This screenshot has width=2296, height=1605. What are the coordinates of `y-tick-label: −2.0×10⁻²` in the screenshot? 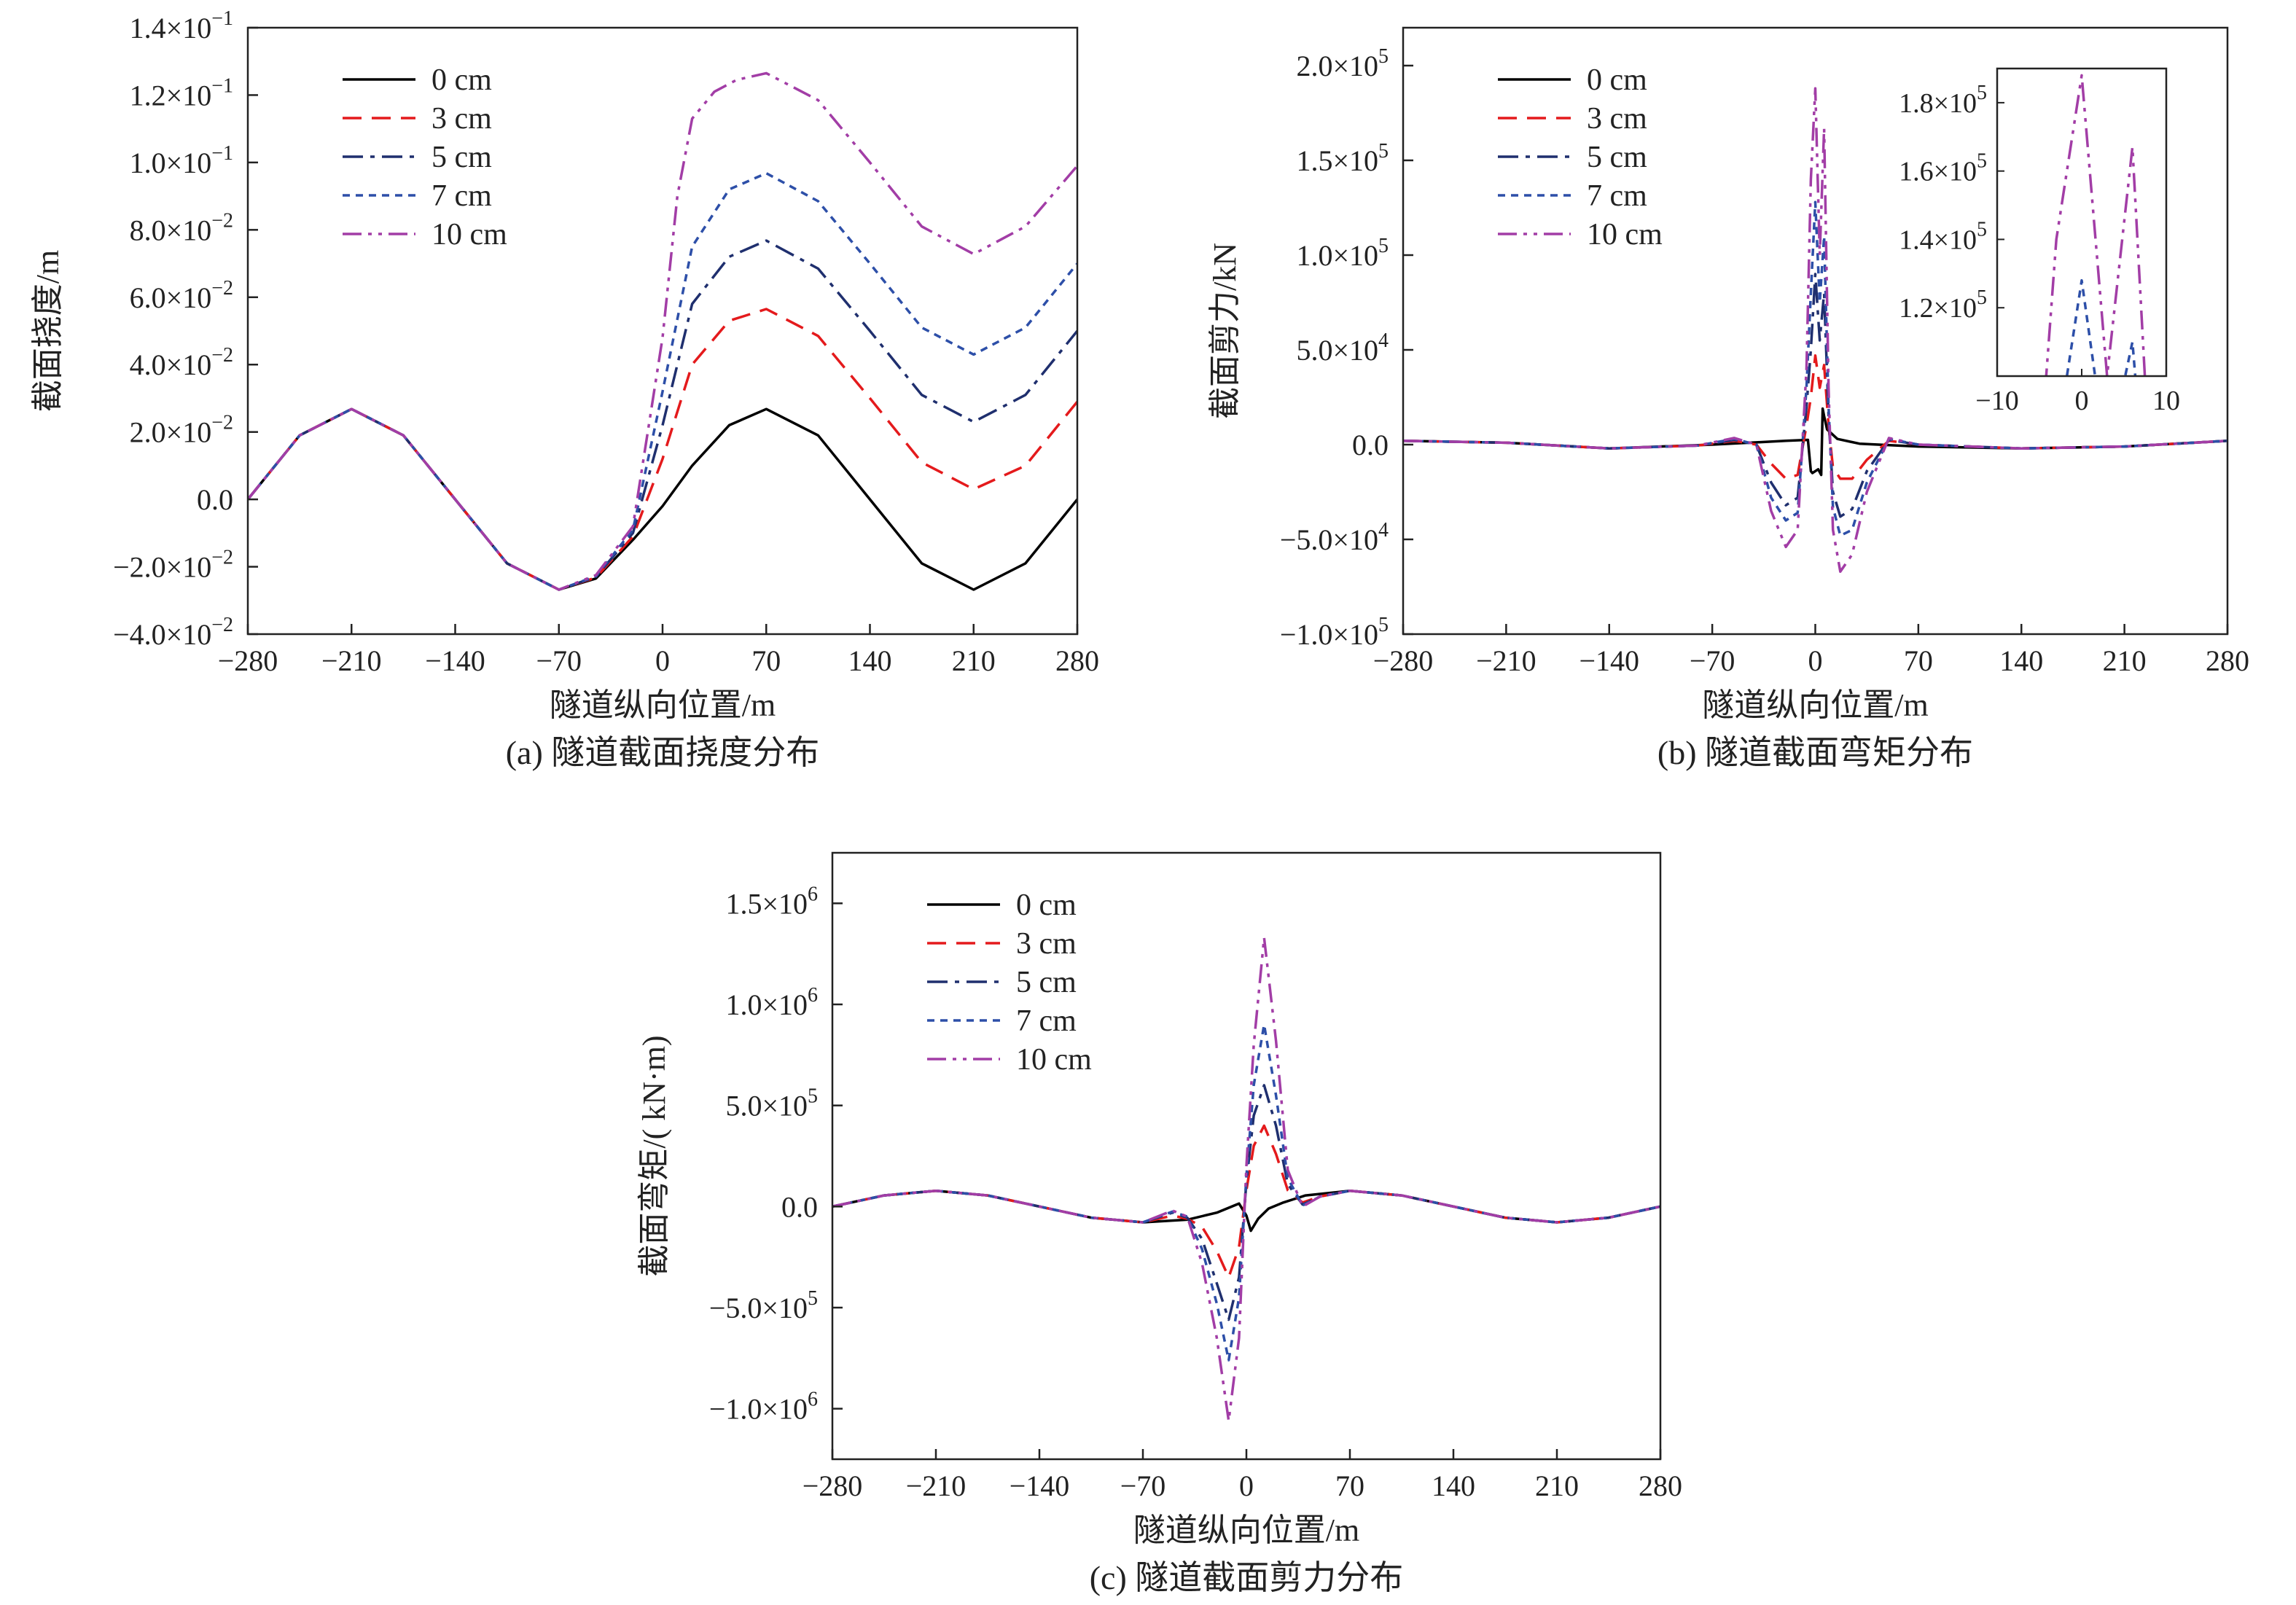 It's located at (173, 565).